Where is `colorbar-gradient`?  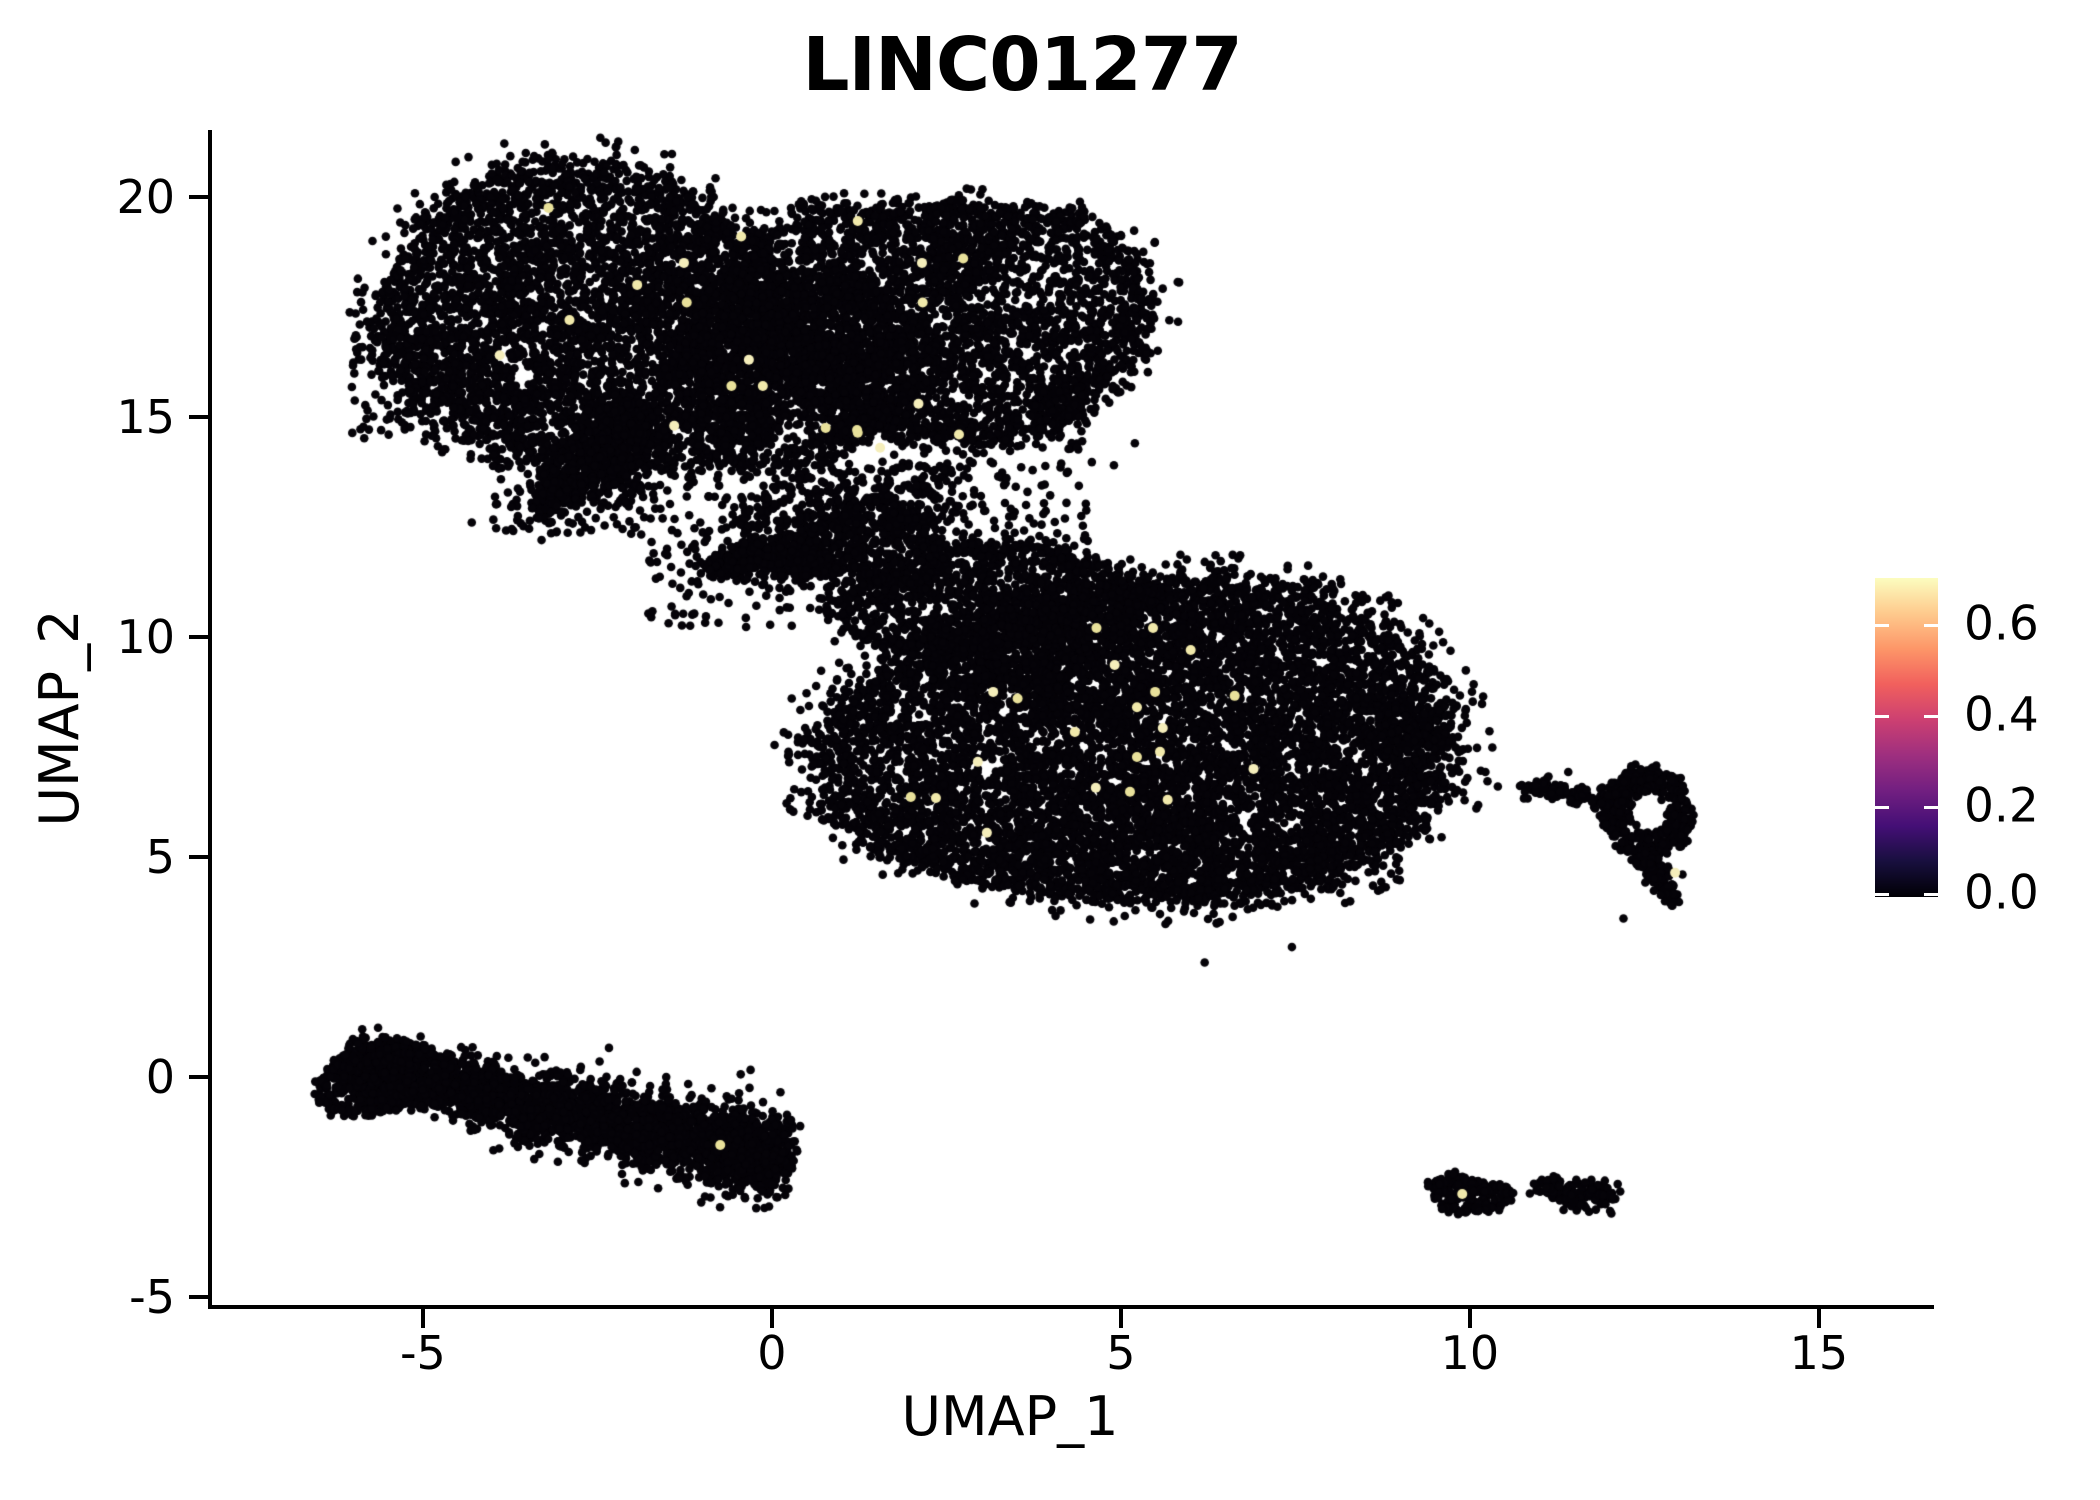
colorbar-gradient is located at coordinates (1906, 737).